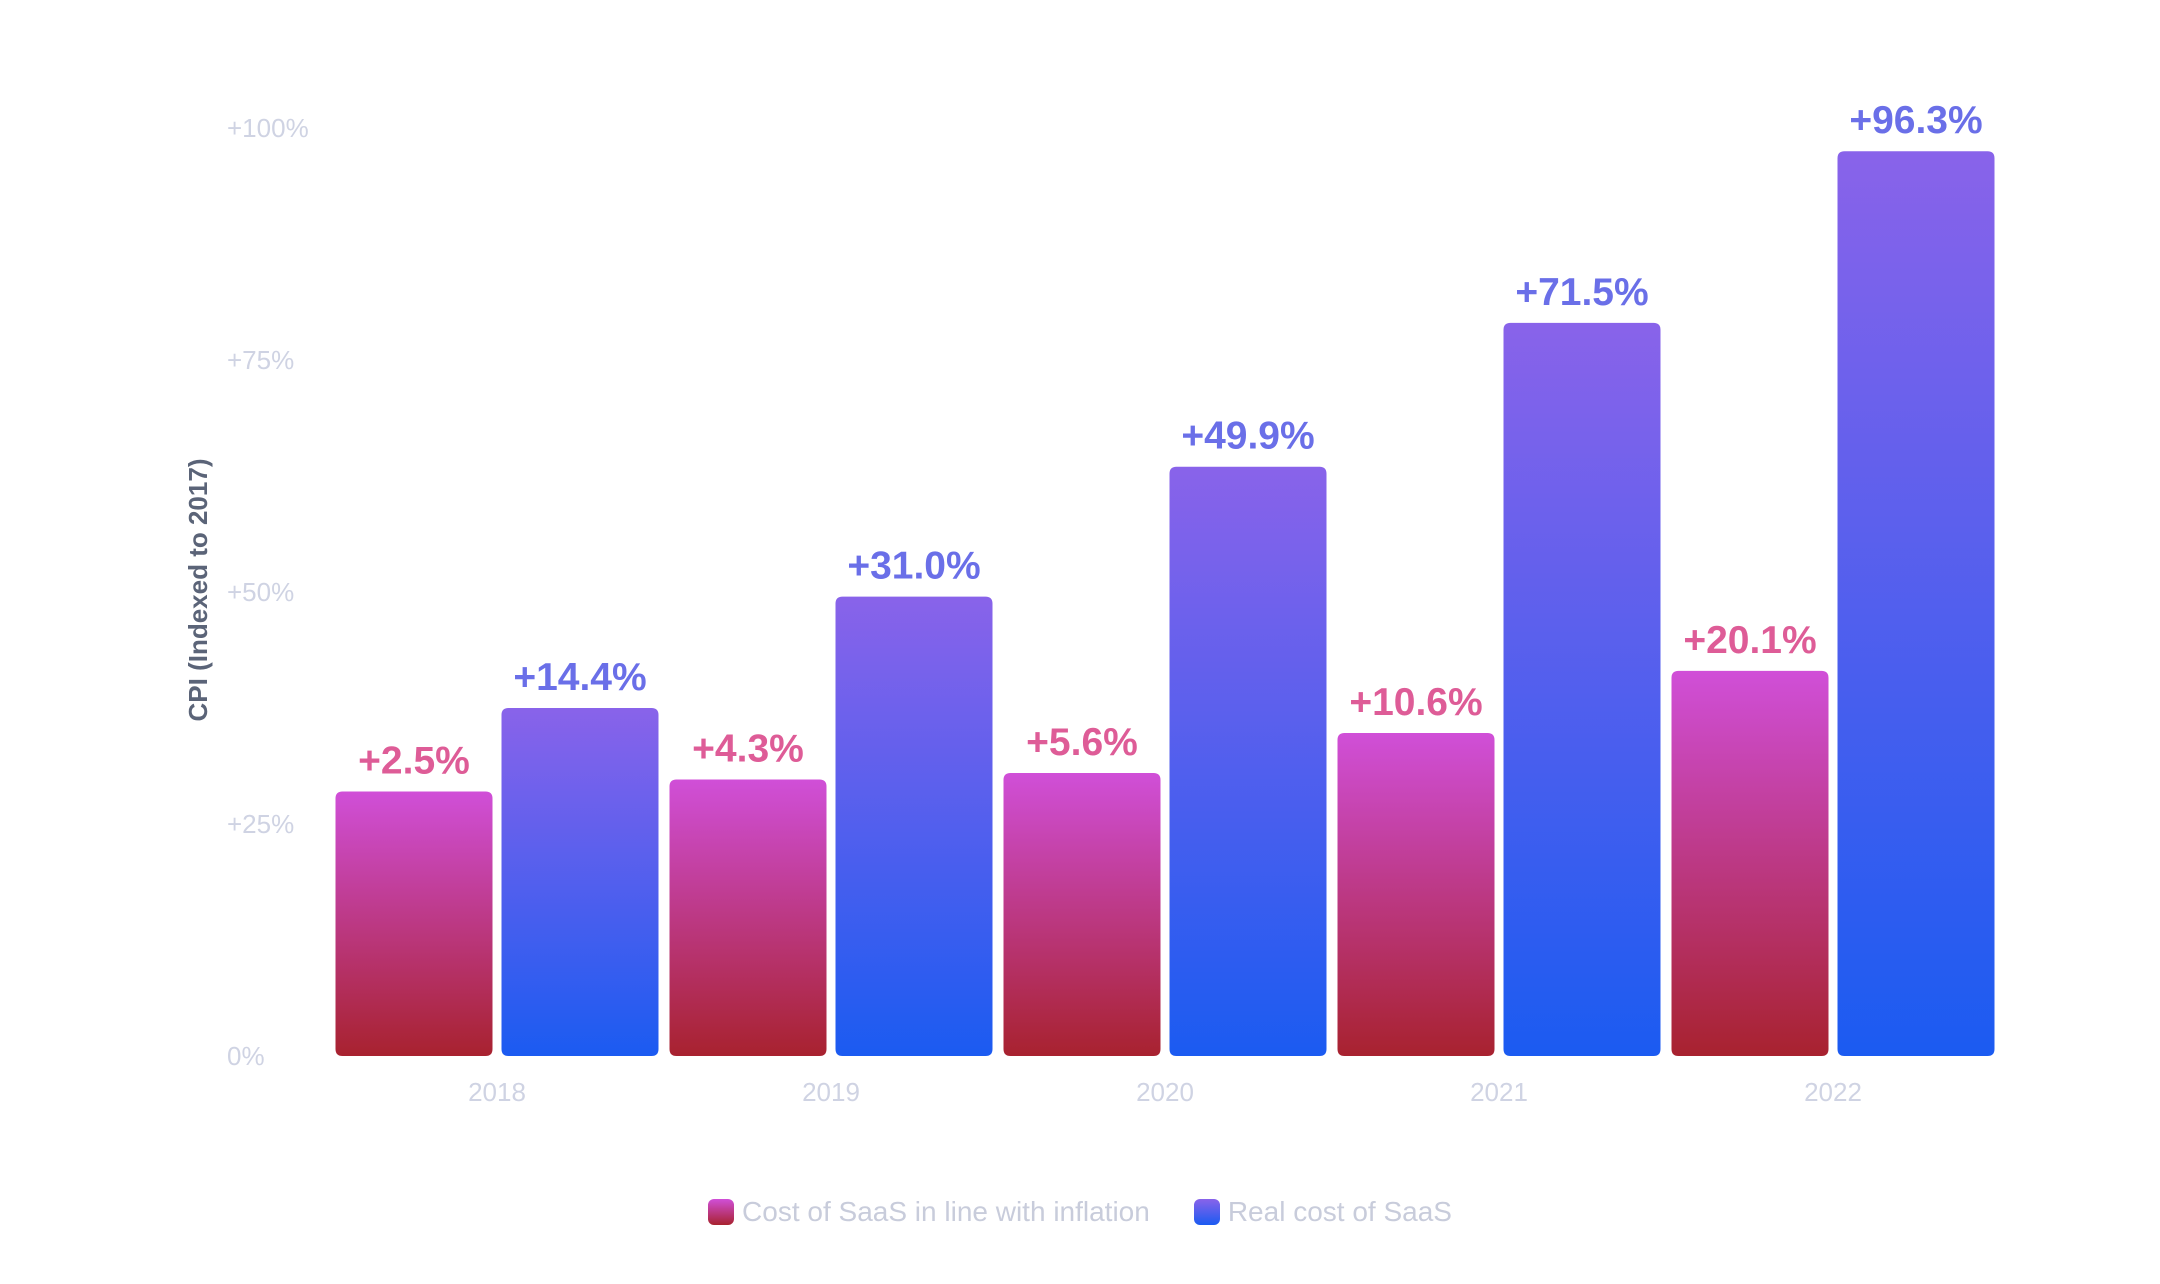 The image size is (2160, 1284). Describe the element at coordinates (260, 592) in the screenshot. I see `y-tick-label: +50%` at that location.